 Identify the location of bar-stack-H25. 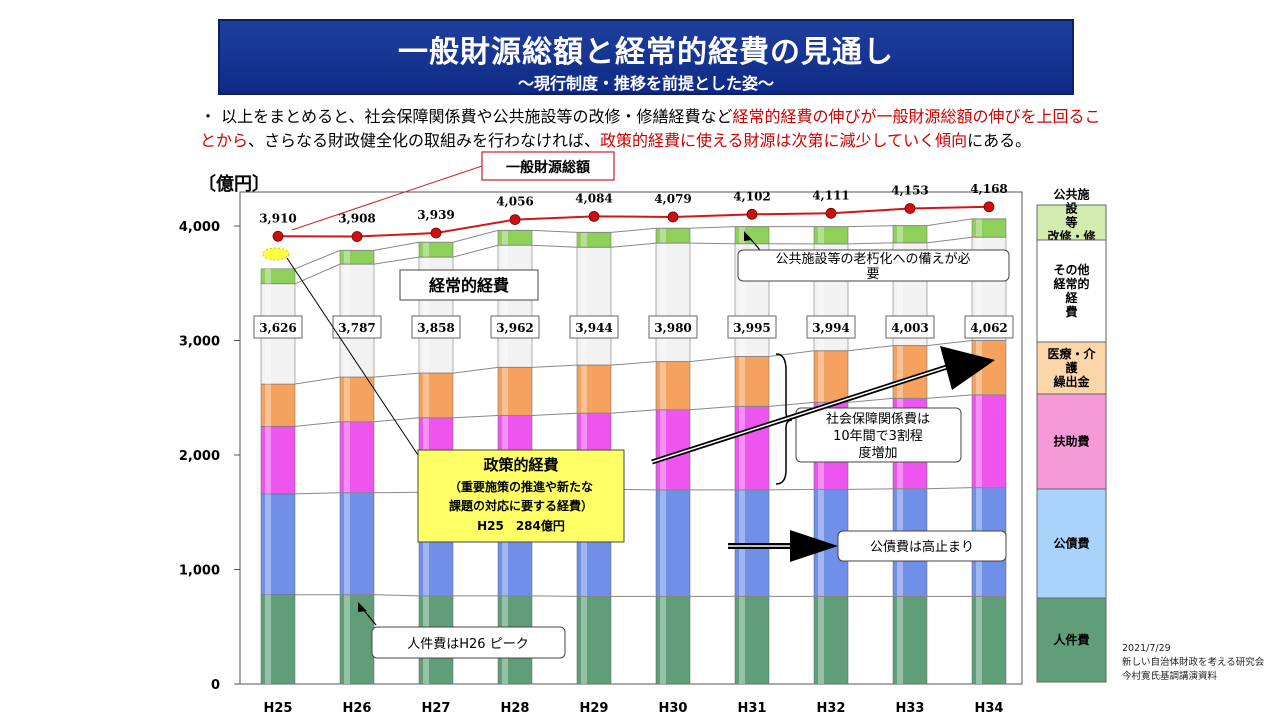
(278, 476).